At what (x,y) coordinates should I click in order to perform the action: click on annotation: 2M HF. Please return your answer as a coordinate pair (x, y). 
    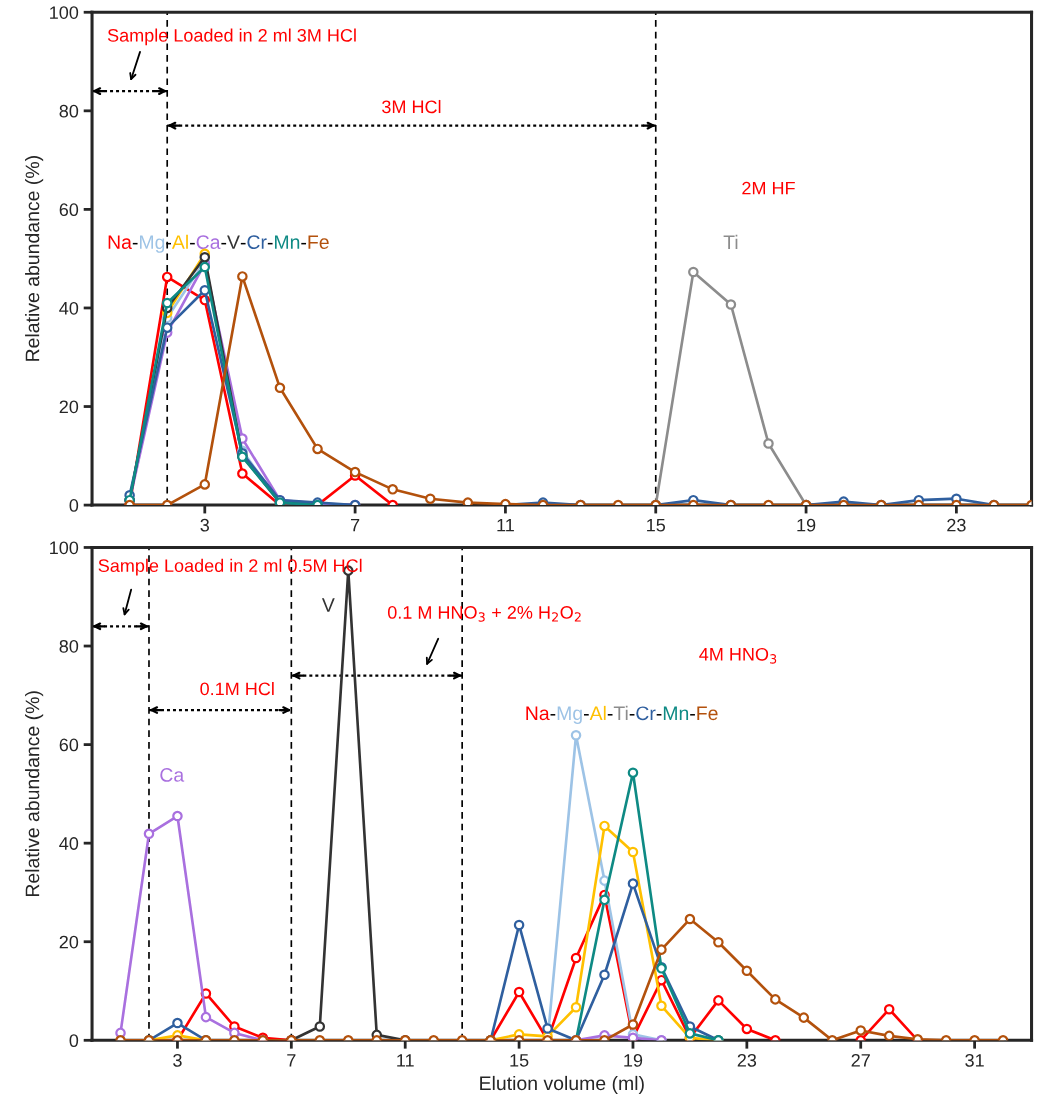
    Looking at the image, I should click on (768, 188).